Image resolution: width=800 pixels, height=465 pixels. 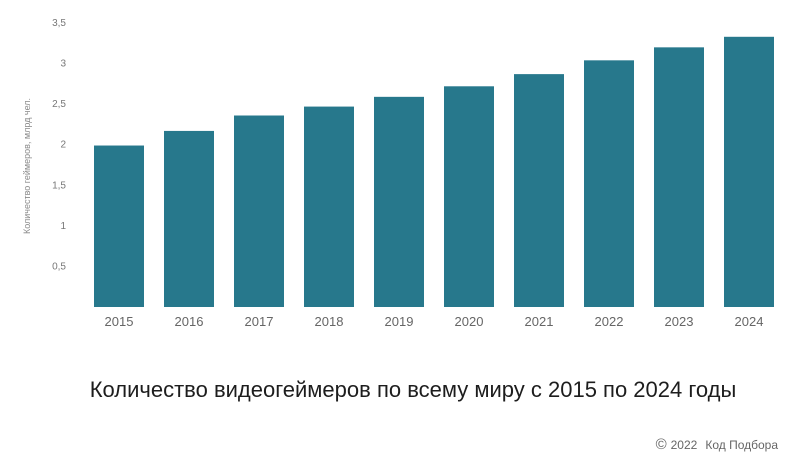 I want to click on copyright: © 2022 Код Подбора, so click(x=717, y=444).